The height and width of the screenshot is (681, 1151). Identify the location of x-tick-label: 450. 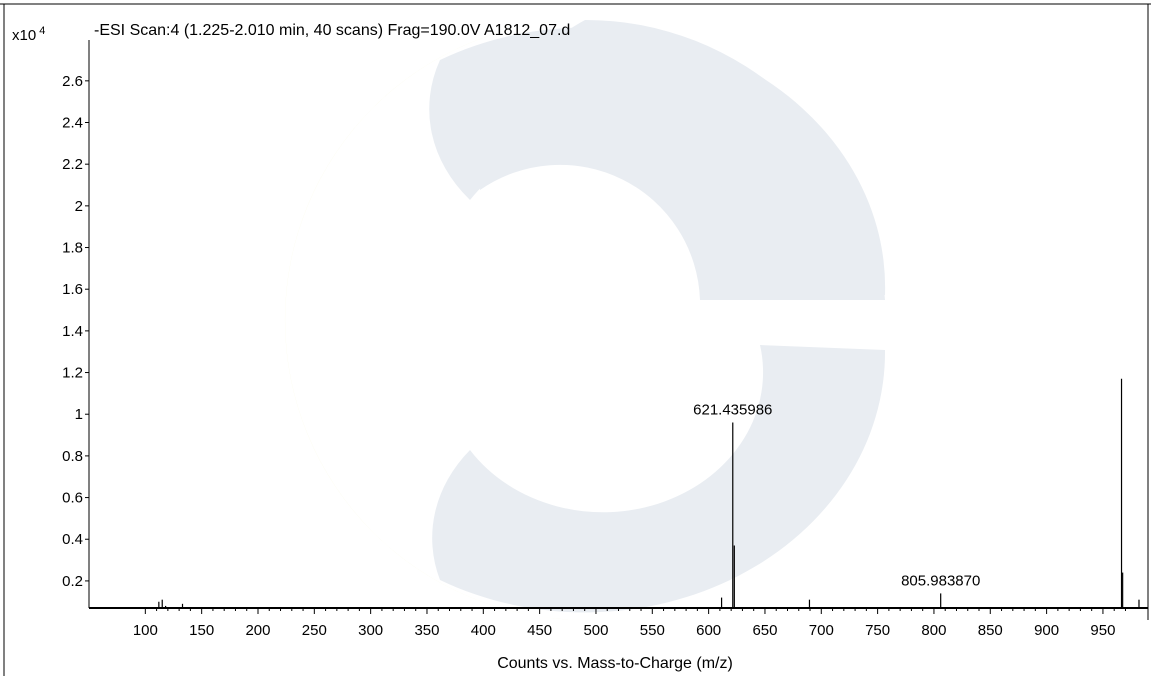
(539, 630).